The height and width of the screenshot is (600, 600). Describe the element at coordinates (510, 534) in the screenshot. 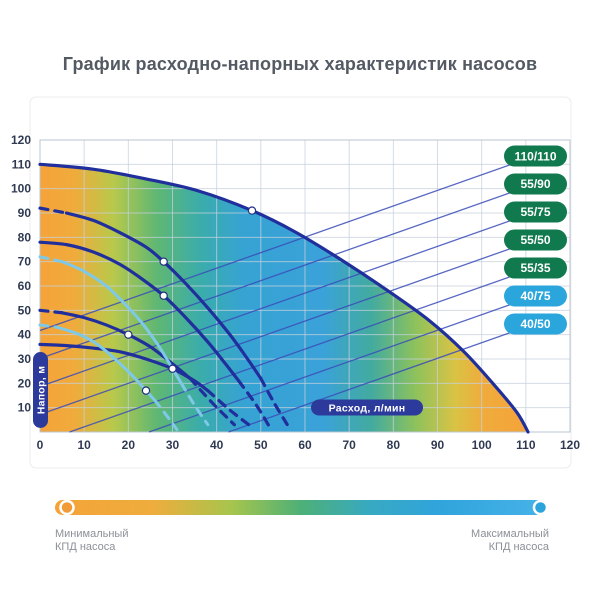

I see `max-efficiency-label-line1: Максимальный` at that location.